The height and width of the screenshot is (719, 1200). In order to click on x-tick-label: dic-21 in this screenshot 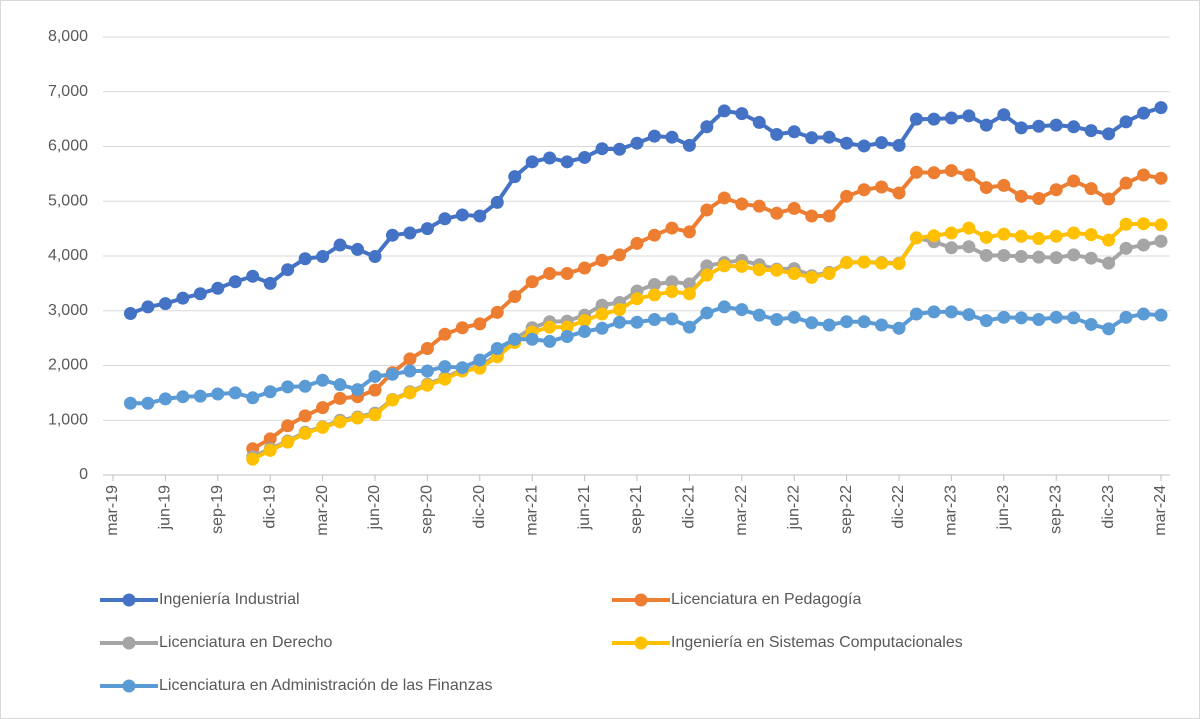, I will do `click(689, 507)`.